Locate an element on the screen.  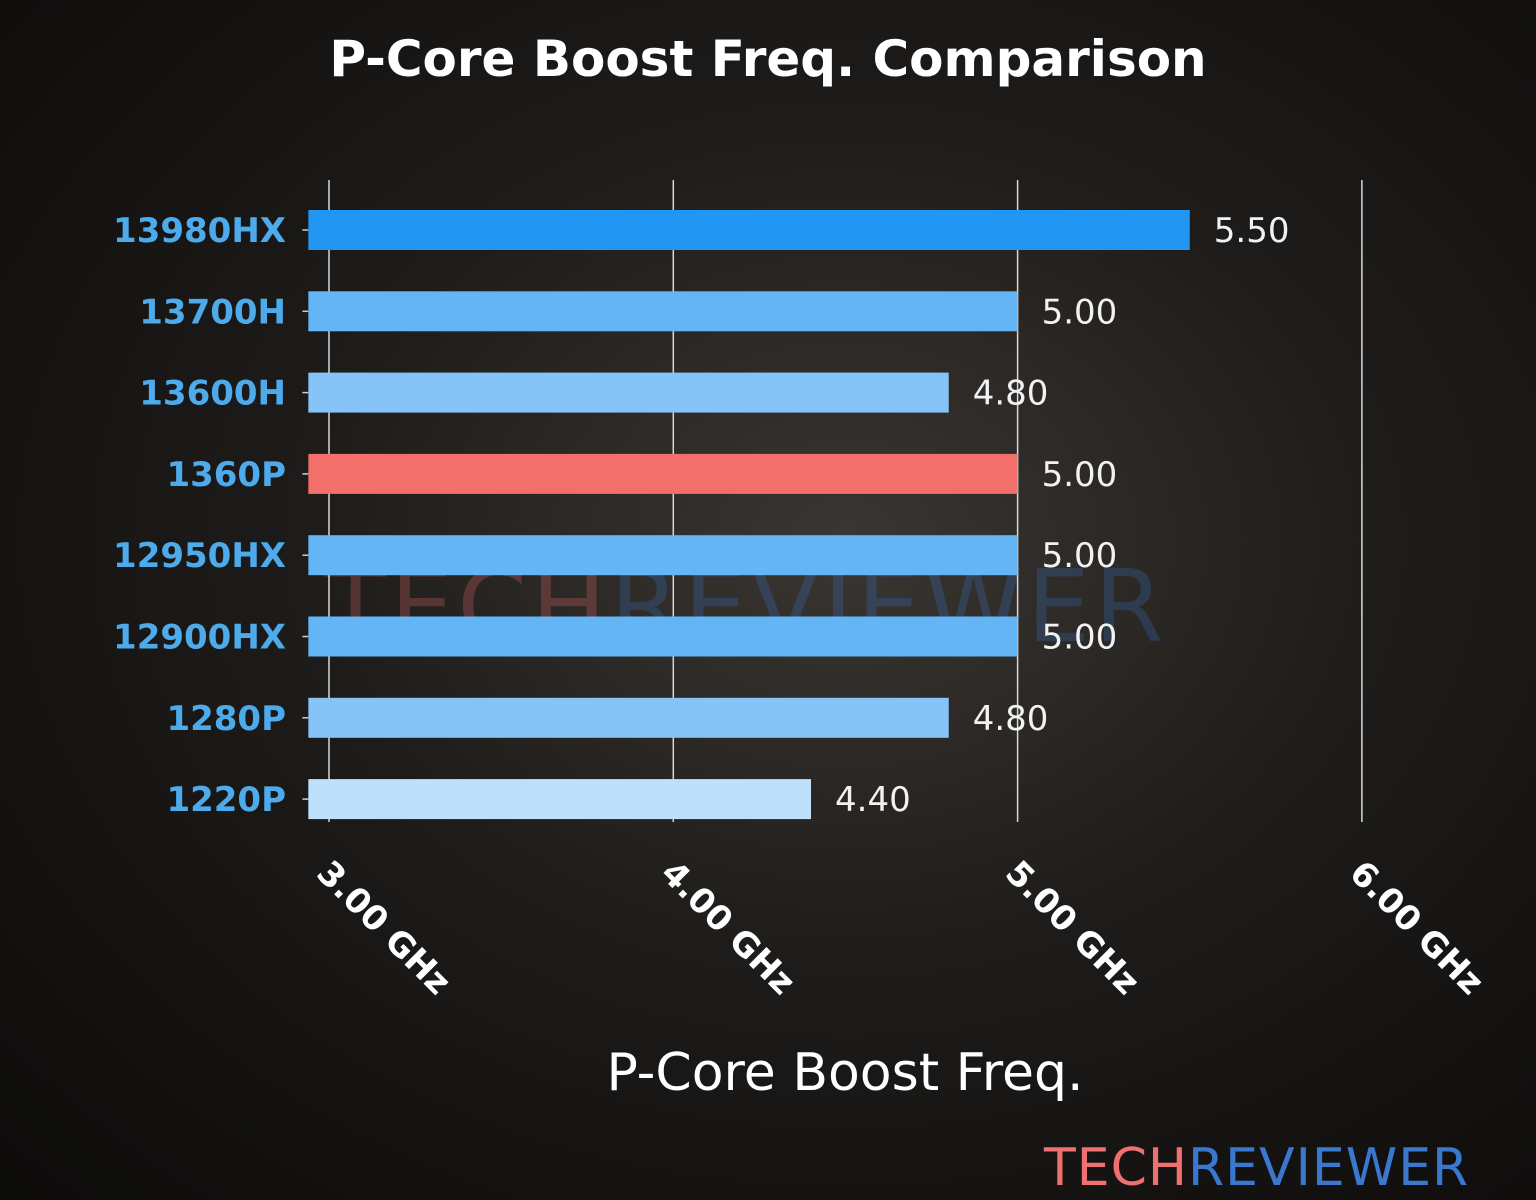
chart-title: P-Core Boost Freq. Comparison is located at coordinates (768, 59).